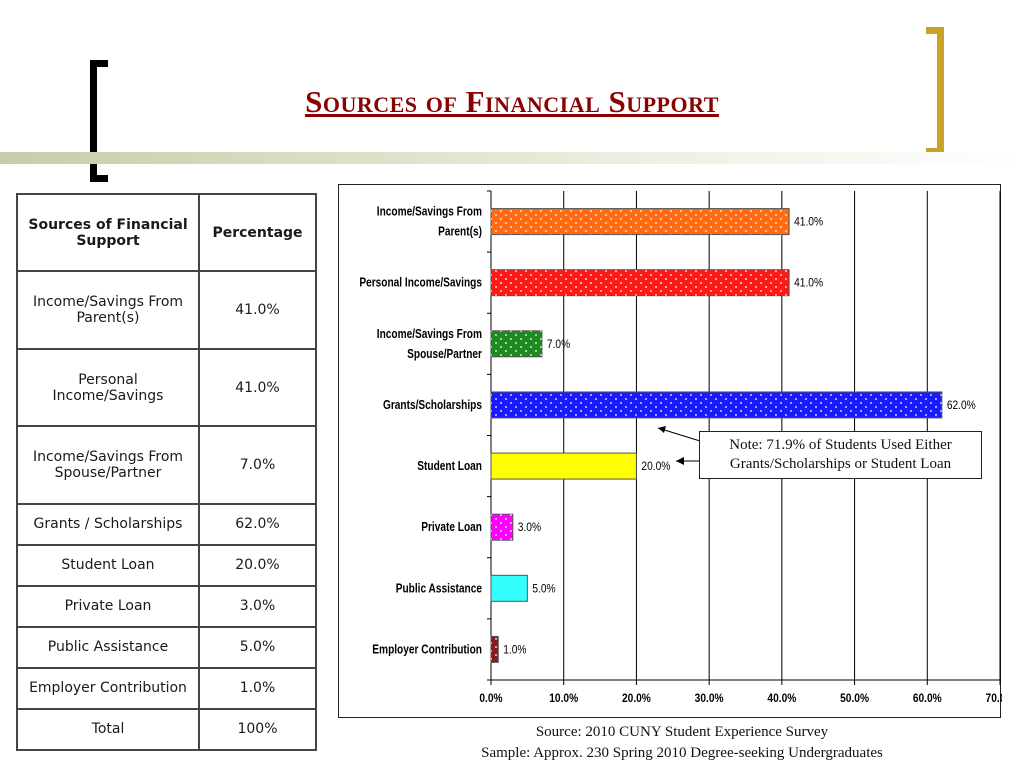  I want to click on data-label: 5.0%, so click(543, 589).